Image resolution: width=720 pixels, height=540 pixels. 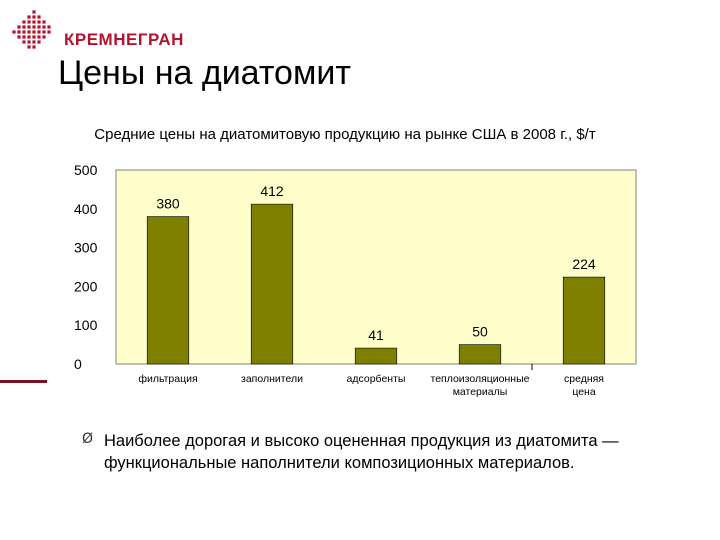 What do you see at coordinates (86, 325) in the screenshot?
I see `y-tick-label: 100` at bounding box center [86, 325].